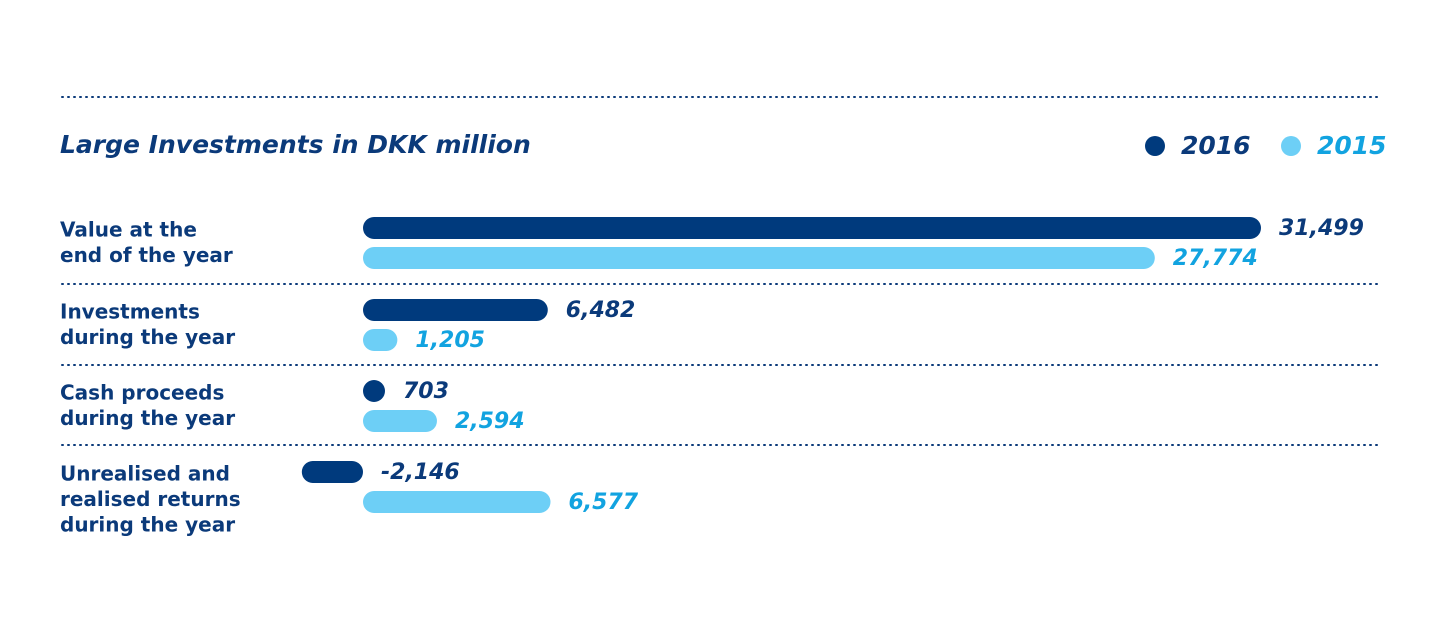 The height and width of the screenshot is (640, 1441). What do you see at coordinates (426, 391) in the screenshot?
I see `value-label: 703` at bounding box center [426, 391].